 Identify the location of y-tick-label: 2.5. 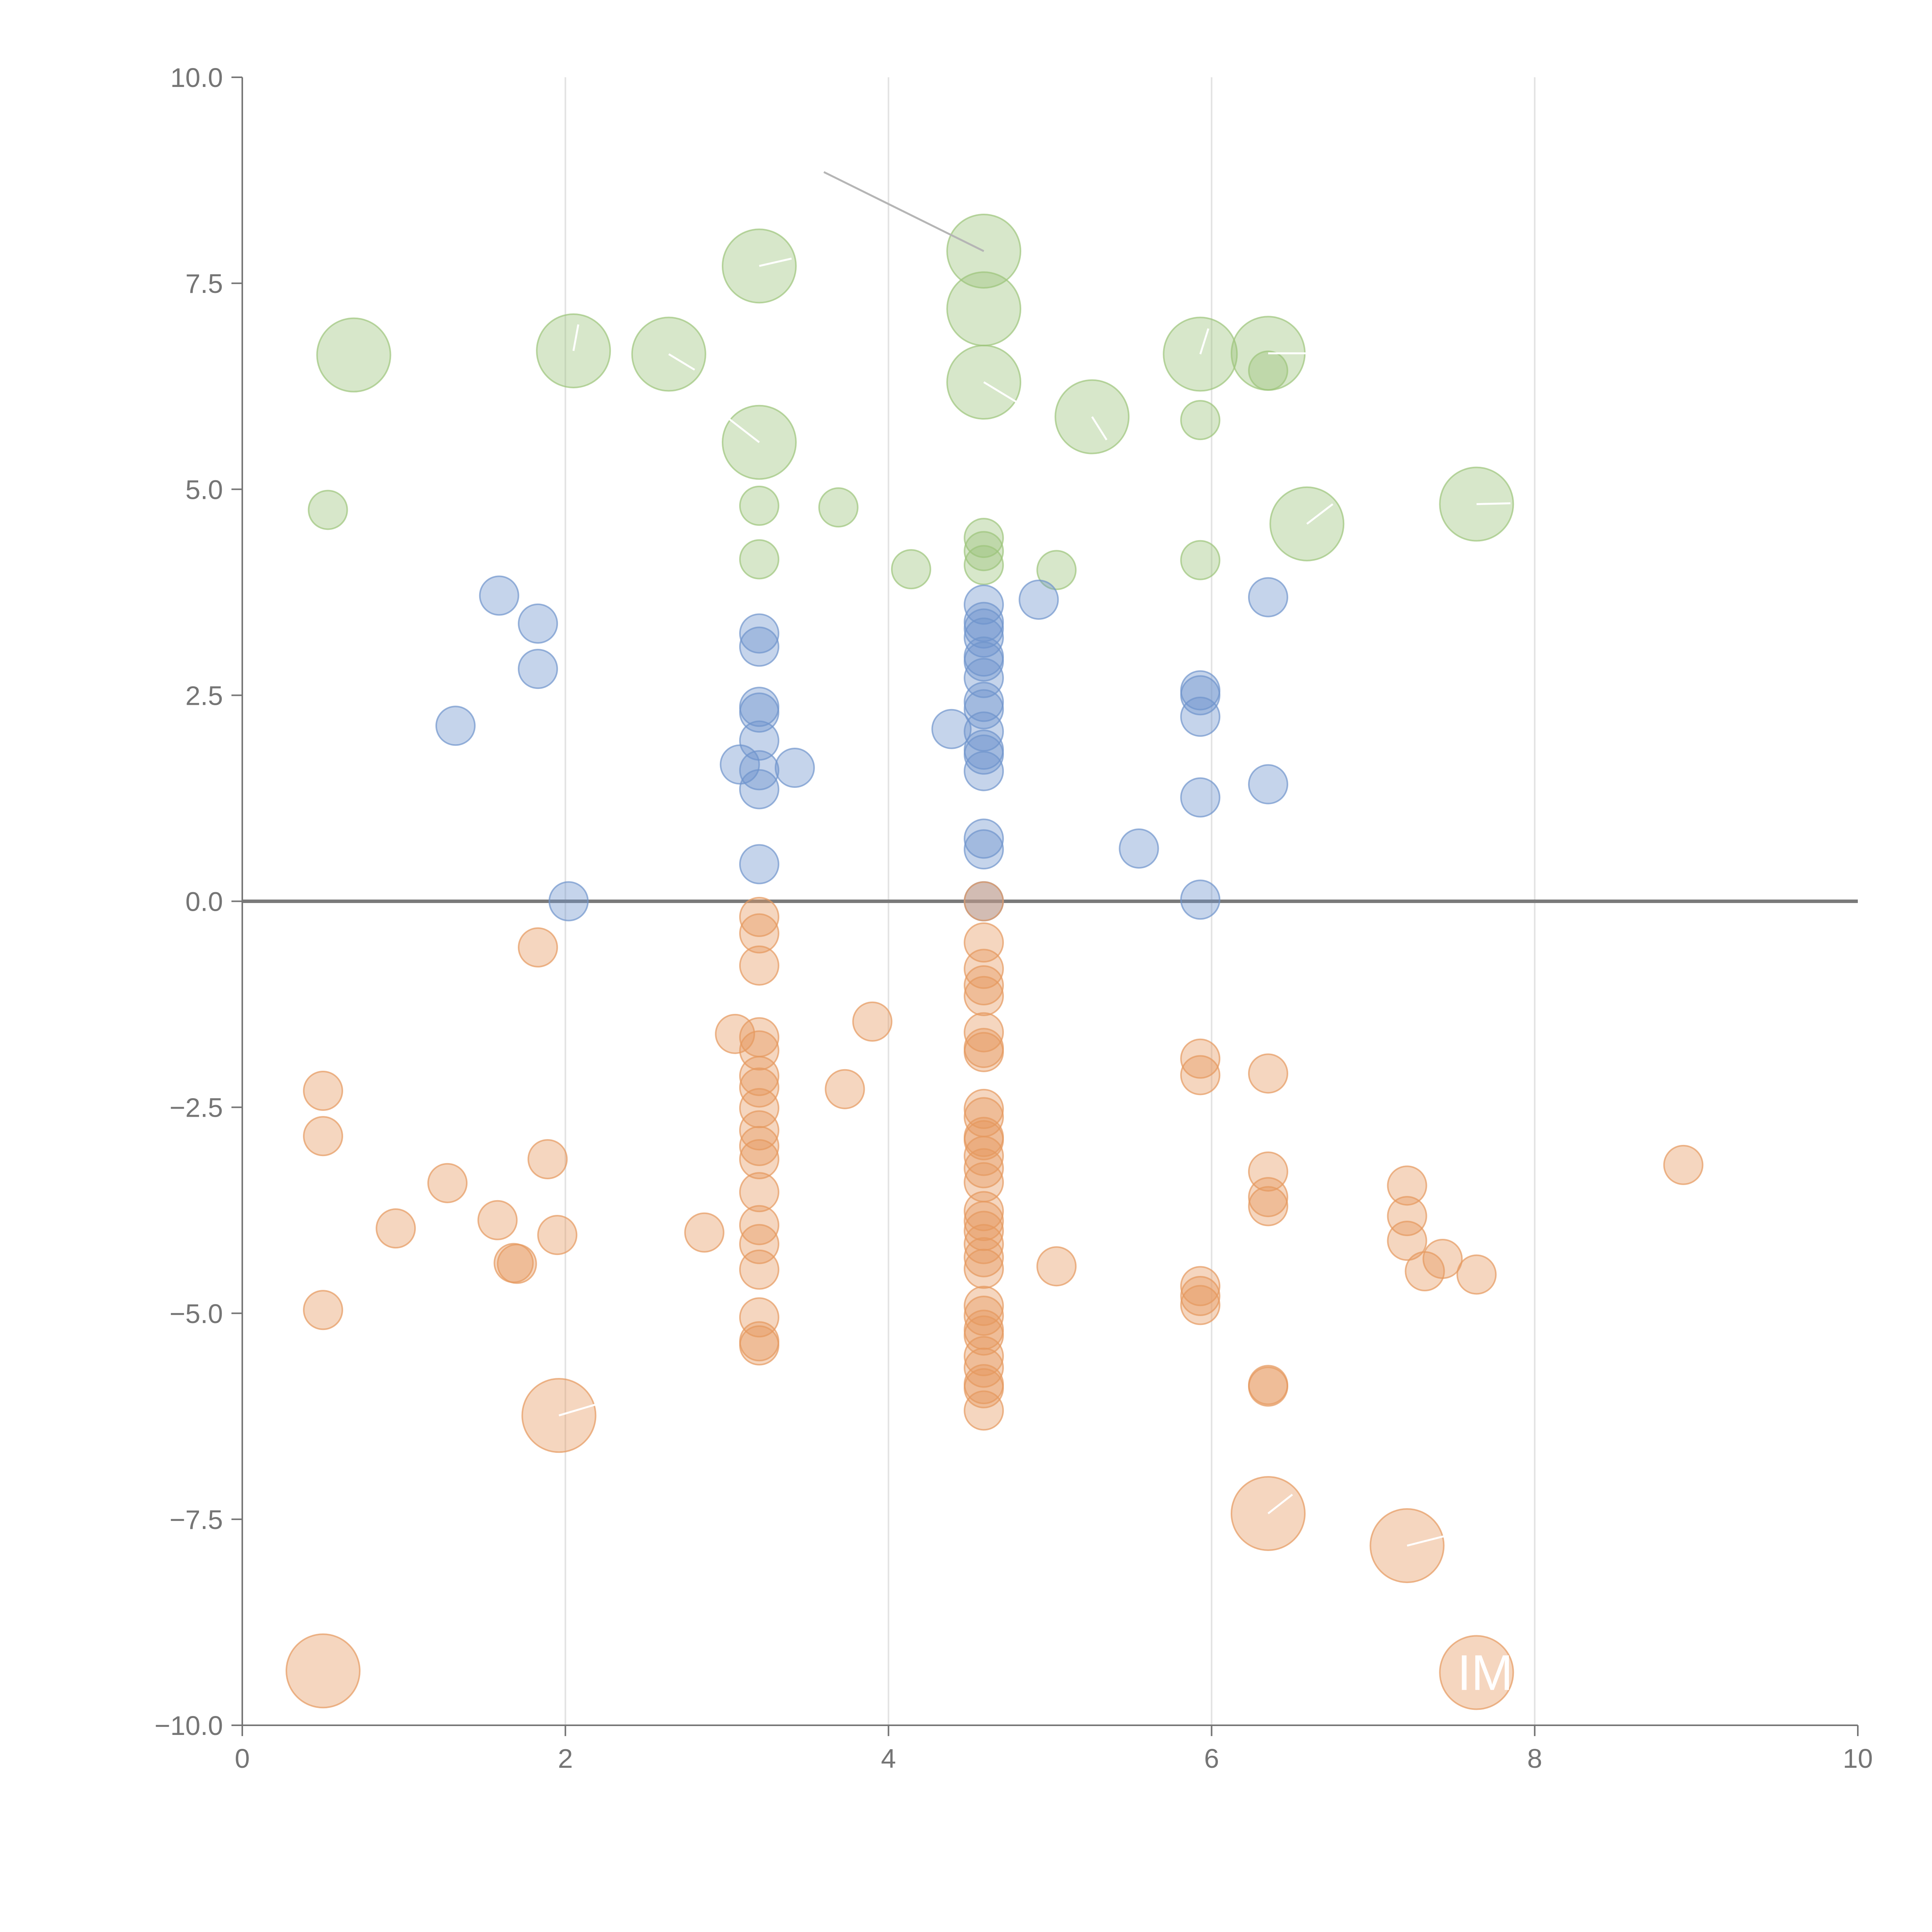
(204, 695).